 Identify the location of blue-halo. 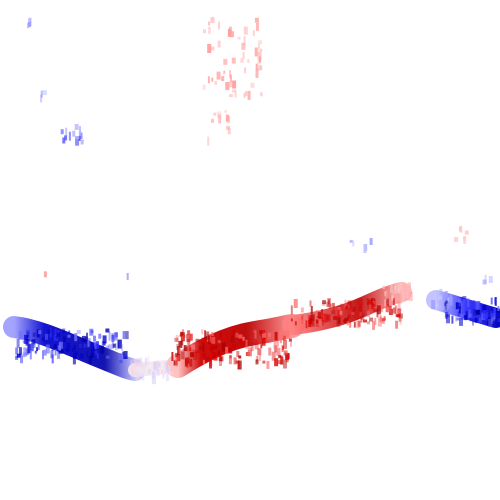
(433, 304).